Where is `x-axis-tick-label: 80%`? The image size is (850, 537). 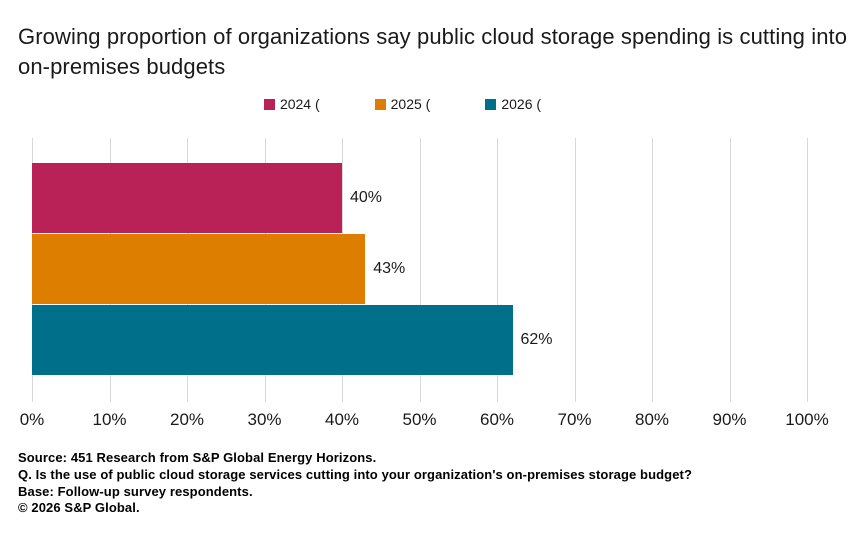
x-axis-tick-label: 80% is located at coordinates (652, 419).